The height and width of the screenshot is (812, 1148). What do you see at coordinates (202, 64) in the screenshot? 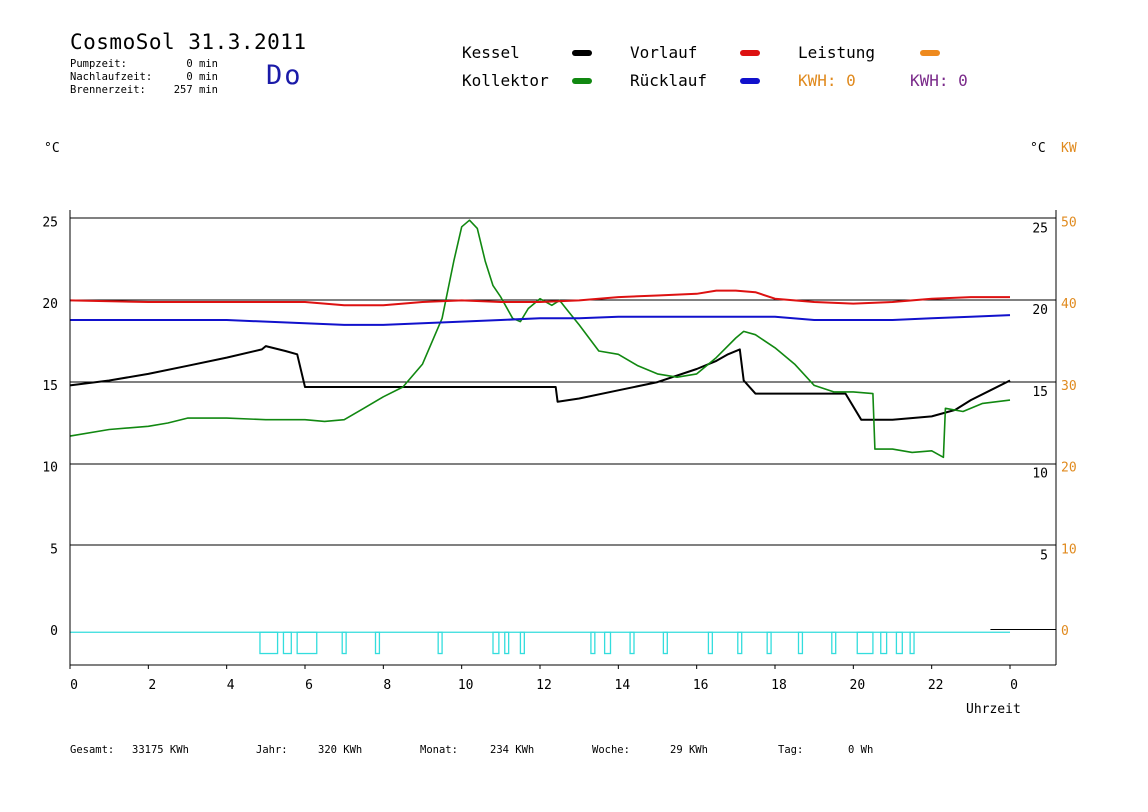
I see `stat-value-pumpzeit: 0 min` at bounding box center [202, 64].